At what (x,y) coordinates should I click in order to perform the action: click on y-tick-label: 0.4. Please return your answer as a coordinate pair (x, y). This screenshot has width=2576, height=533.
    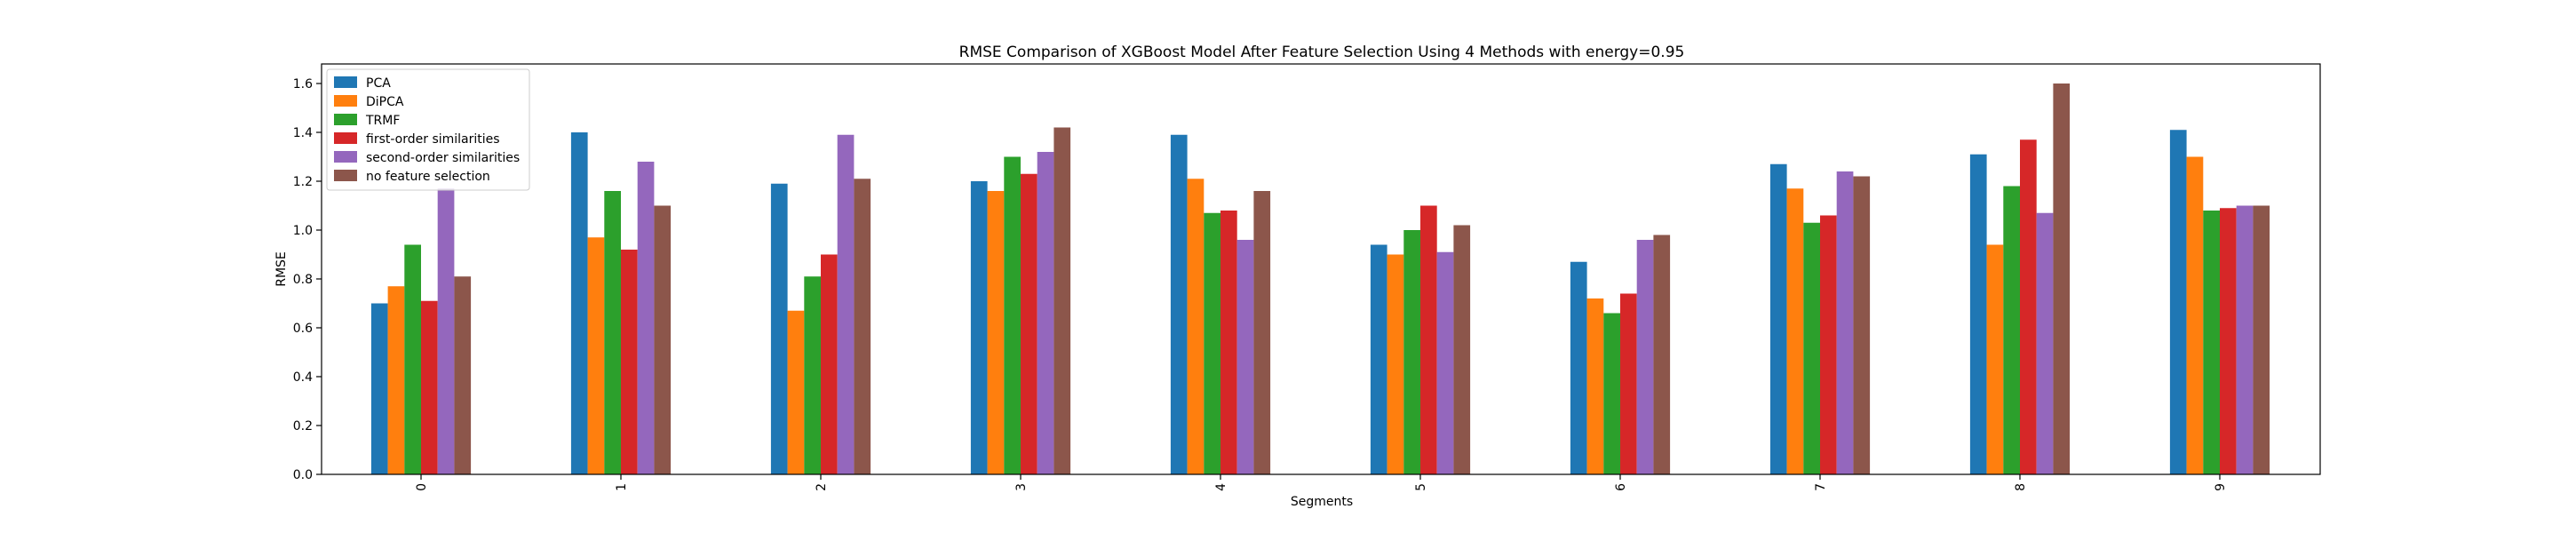
    Looking at the image, I should click on (303, 377).